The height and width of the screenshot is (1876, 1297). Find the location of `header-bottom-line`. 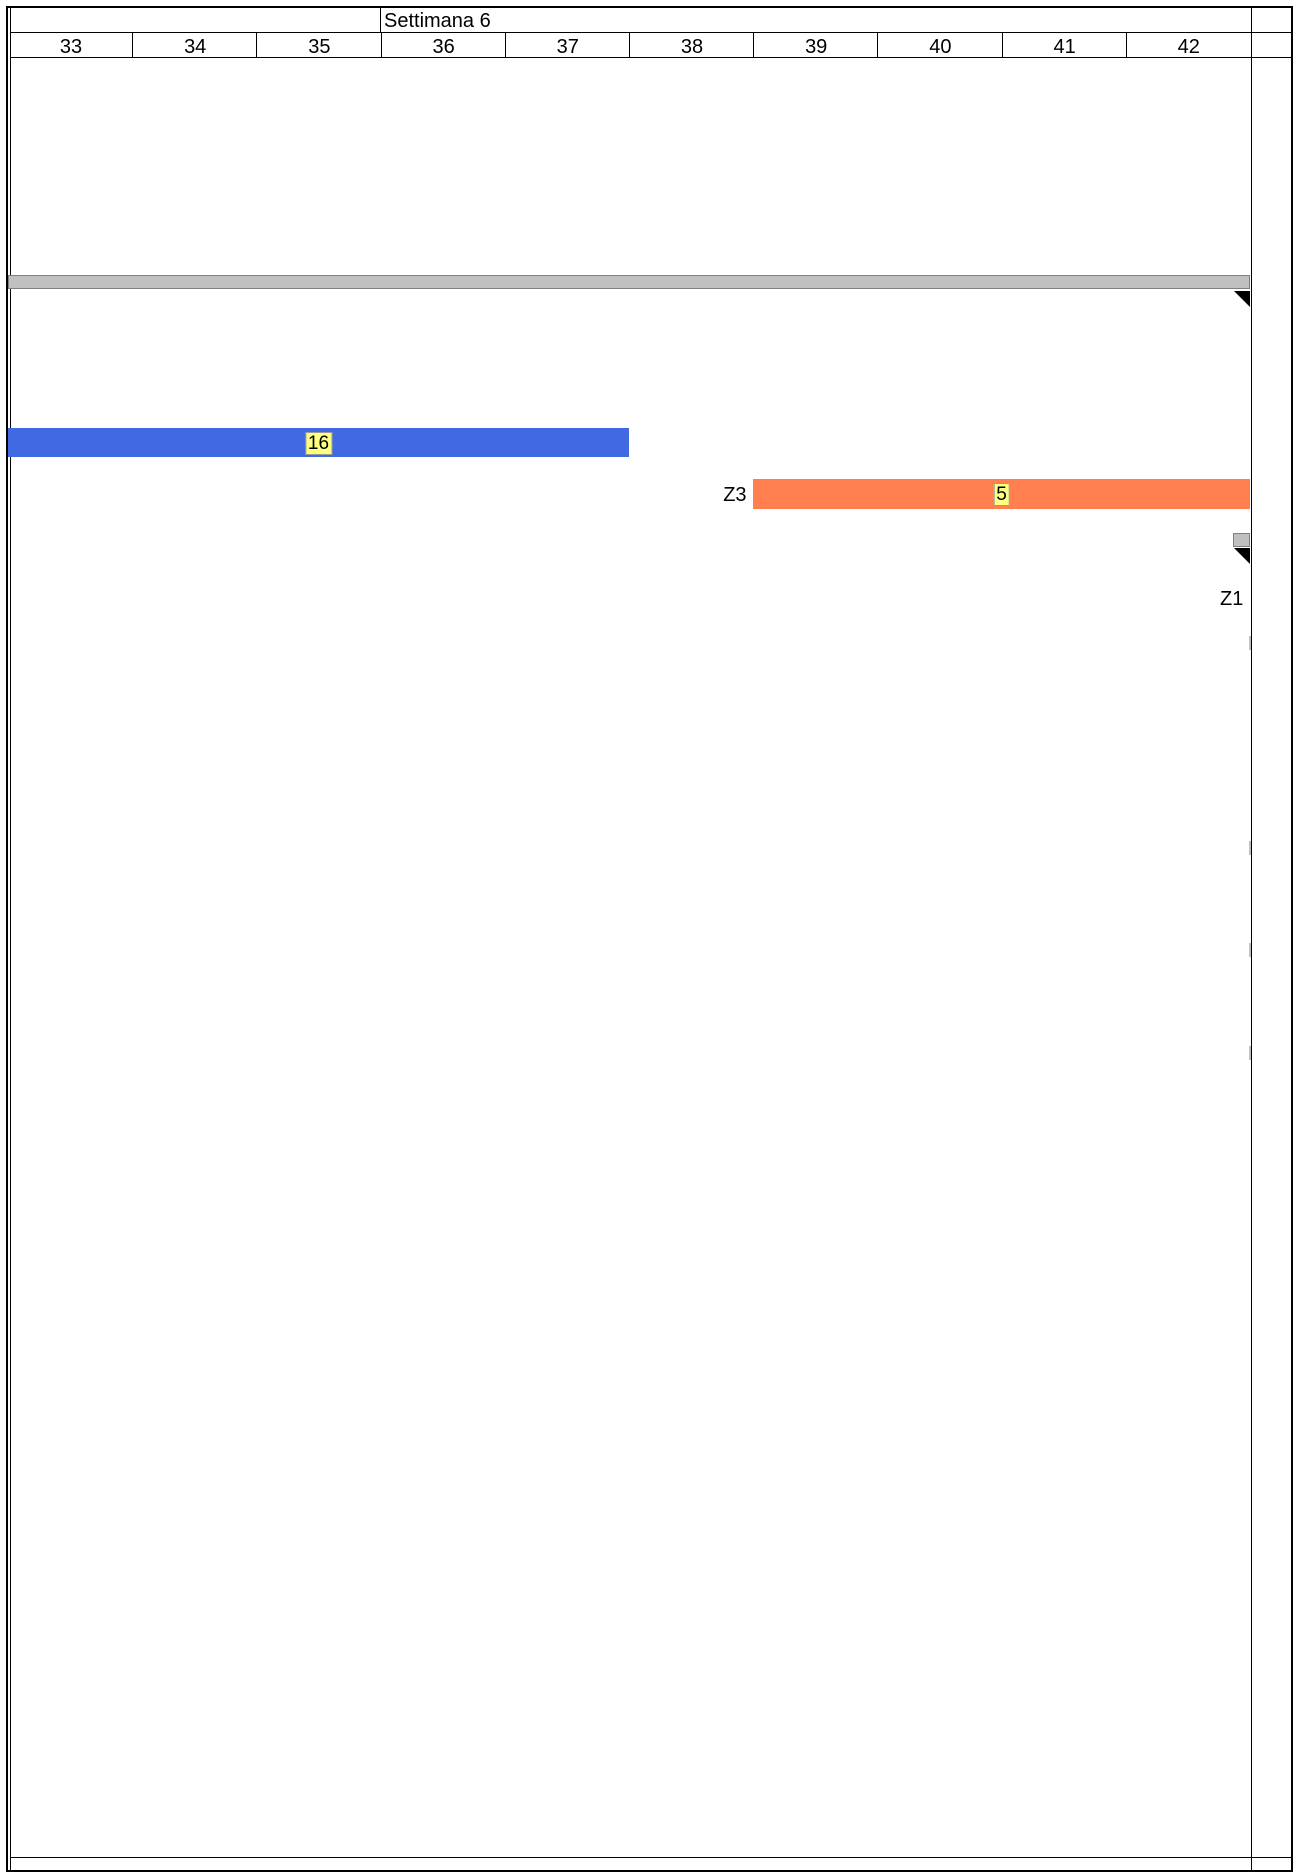

header-bottom-line is located at coordinates (650, 57).